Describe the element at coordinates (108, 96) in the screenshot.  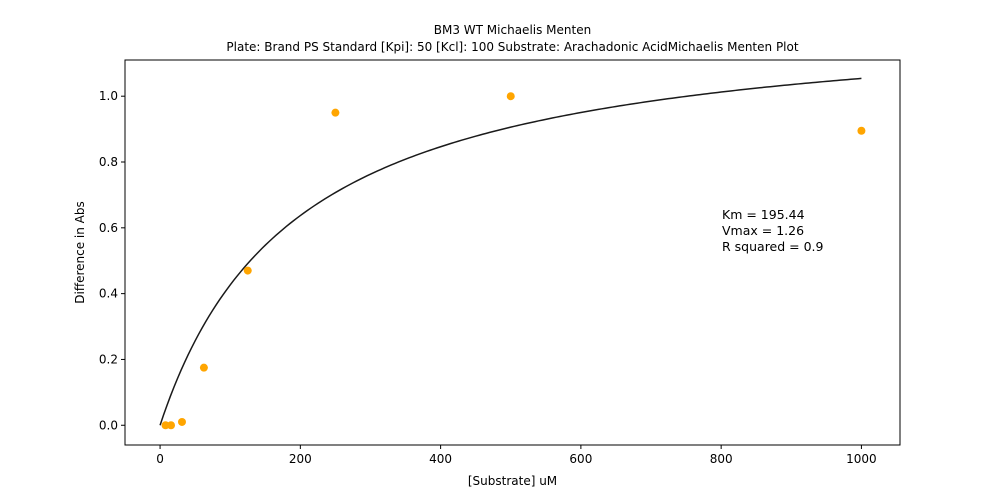
I see `y-tick-label: 1.0` at that location.